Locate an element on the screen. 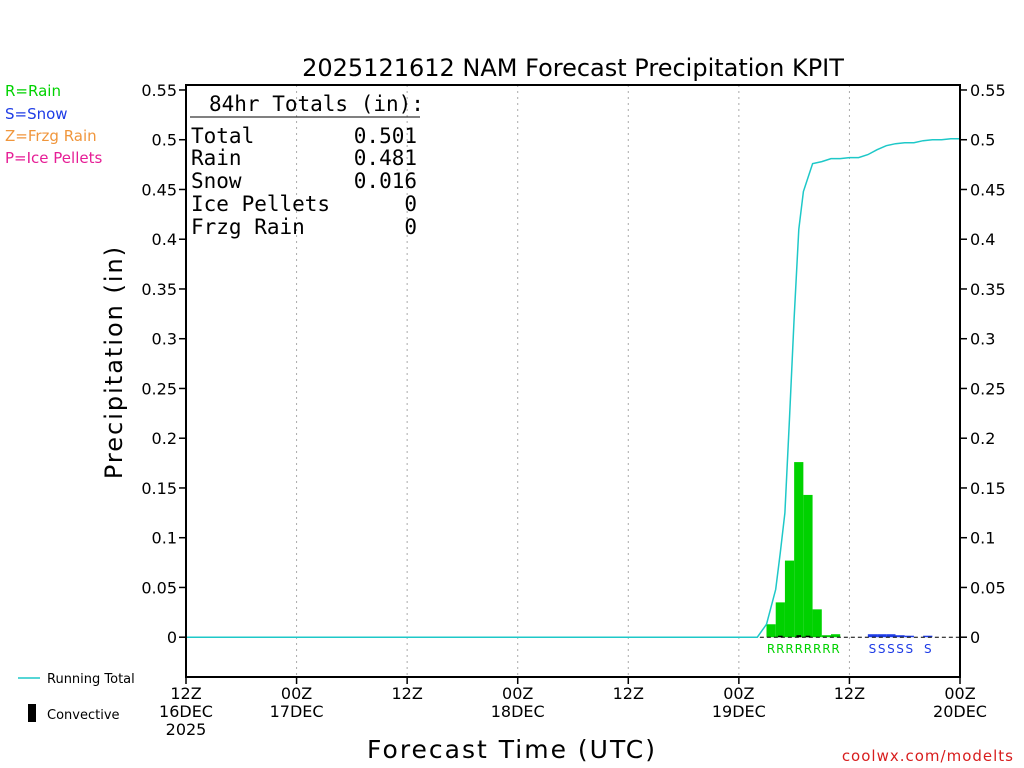 This screenshot has width=1024, height=768. y-tick-label-right: 0.4 is located at coordinates (982, 239).